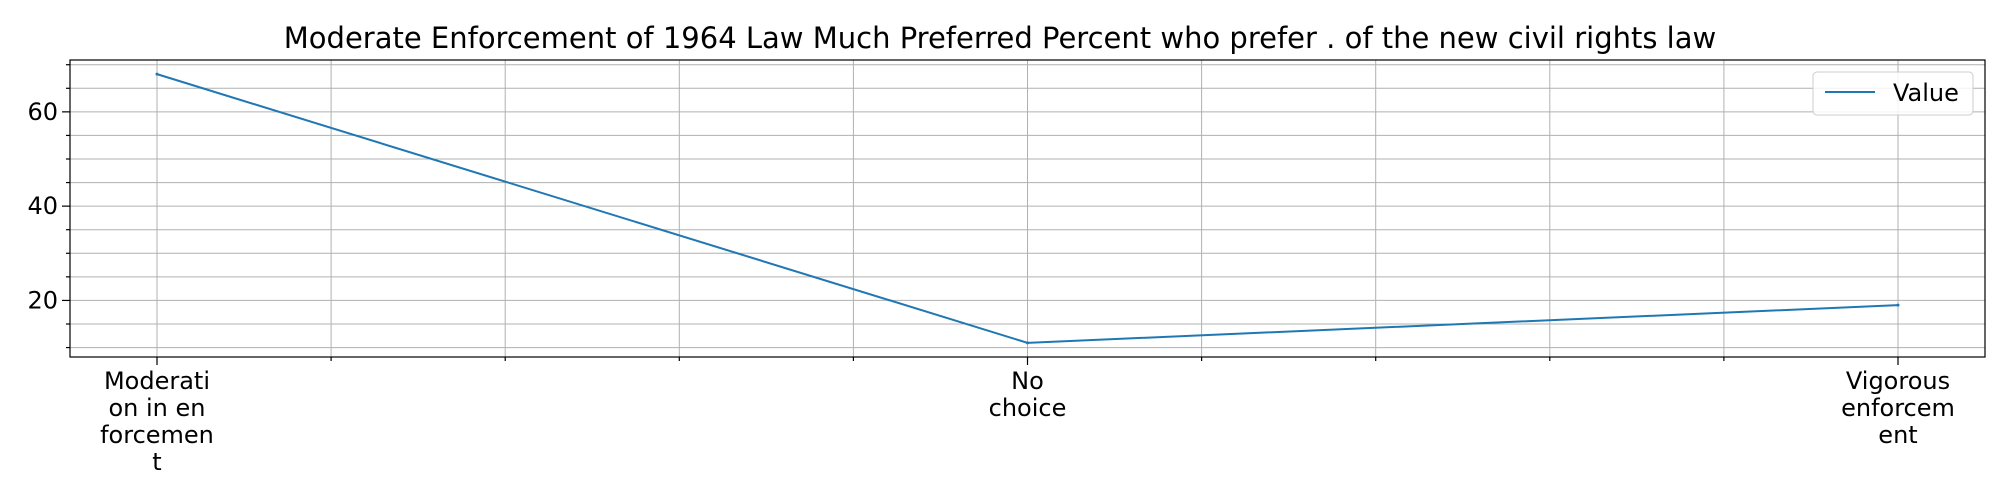 This screenshot has height=500, width=2000. I want to click on legend-label-value: Value, so click(1926, 93).